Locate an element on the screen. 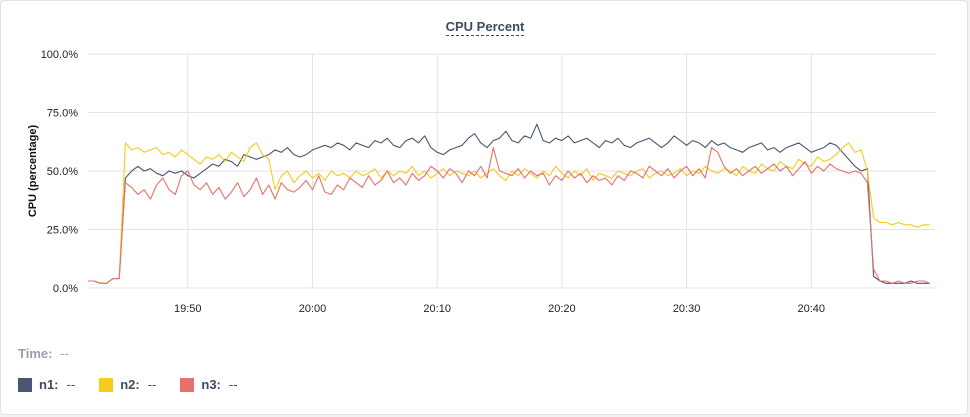 This screenshot has width=970, height=417. x-tick-label: 20:00 is located at coordinates (313, 309).